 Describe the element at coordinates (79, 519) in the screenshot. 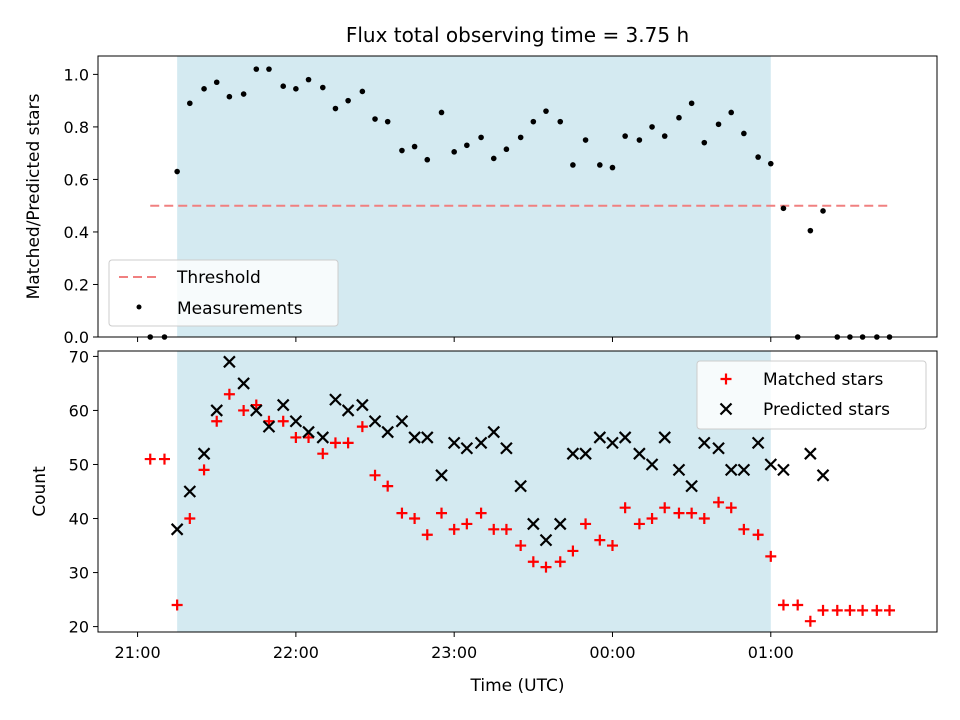

I see `bottom-ytick-label: 40` at that location.